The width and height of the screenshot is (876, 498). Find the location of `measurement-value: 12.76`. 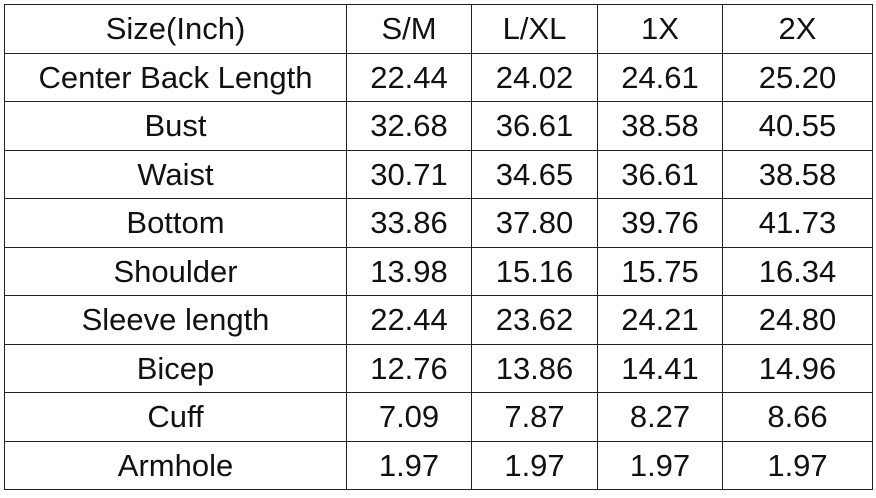

measurement-value: 12.76 is located at coordinates (409, 368).